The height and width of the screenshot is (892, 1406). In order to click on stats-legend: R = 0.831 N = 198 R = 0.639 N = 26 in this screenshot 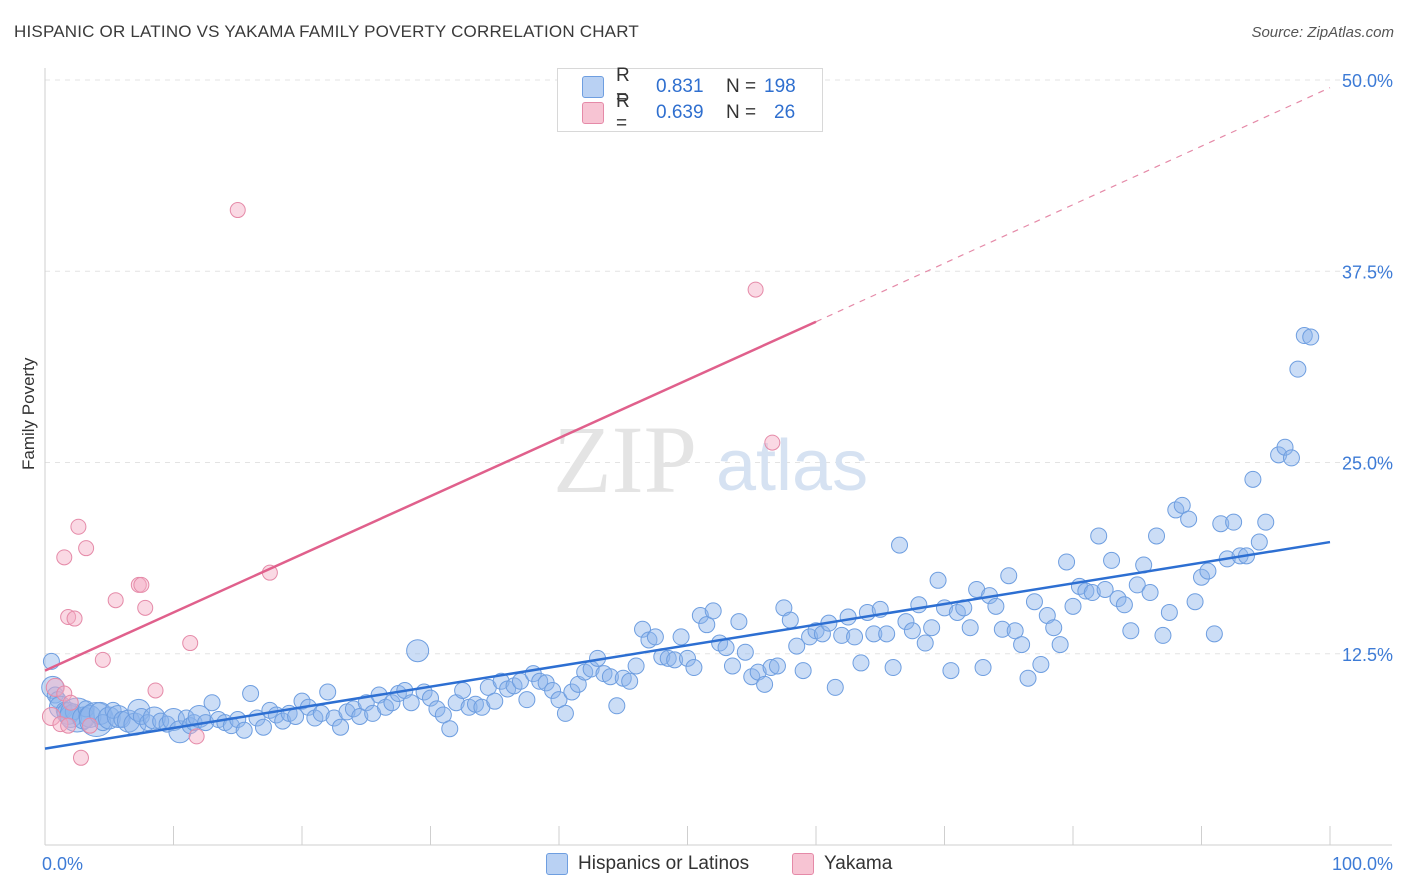, I will do `click(690, 99)`.